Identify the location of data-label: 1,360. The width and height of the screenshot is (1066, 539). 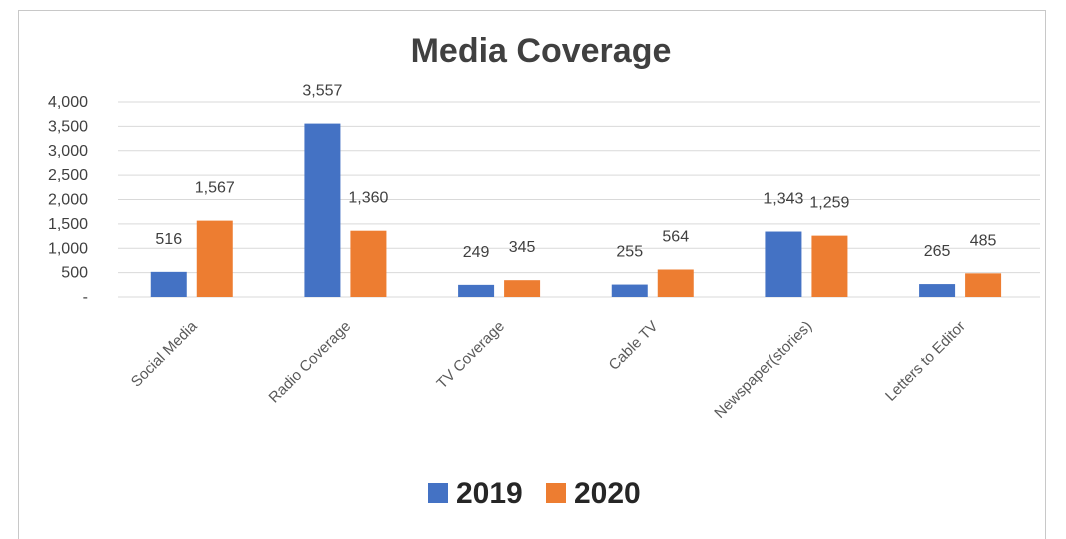
(368, 198).